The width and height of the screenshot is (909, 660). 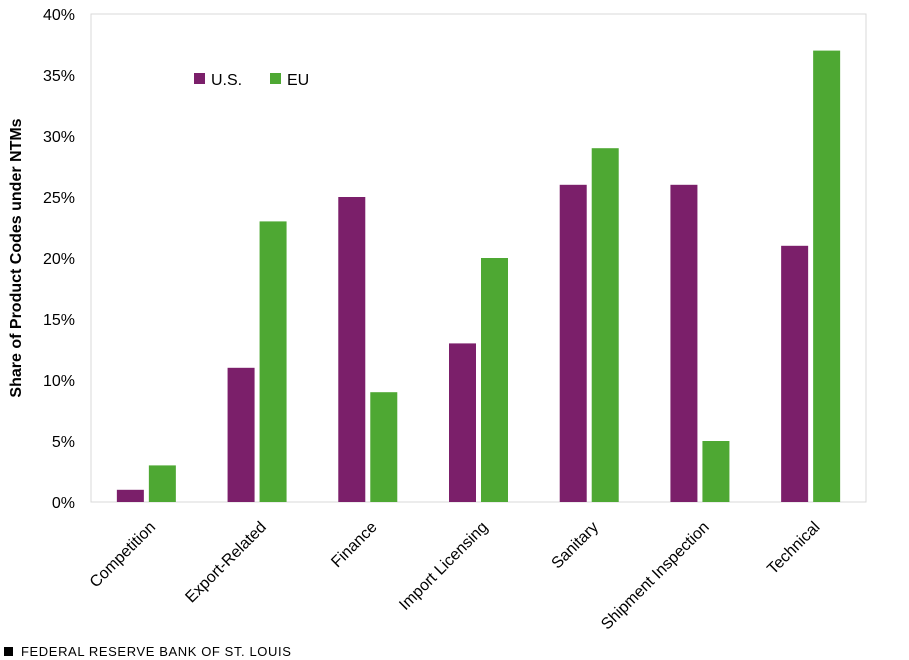 I want to click on legend-label: U.S., so click(x=226, y=80).